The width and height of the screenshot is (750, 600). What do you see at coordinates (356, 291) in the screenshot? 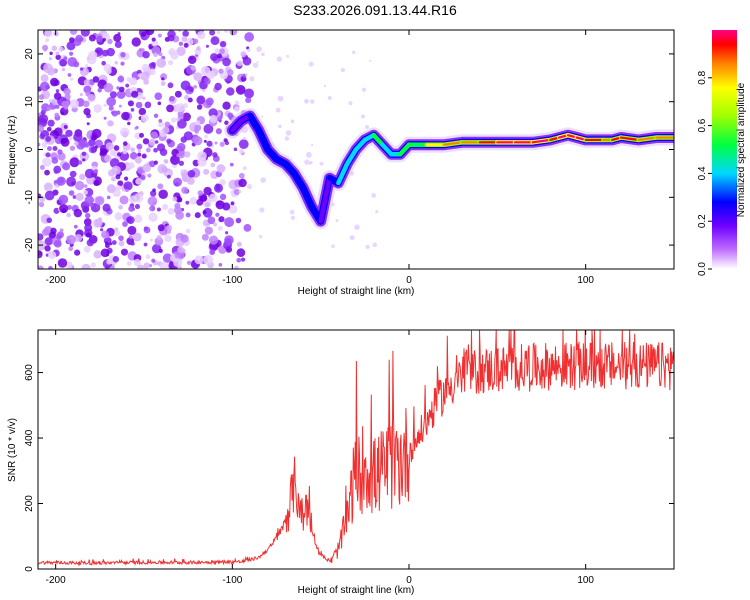
I see `spectrogram-x-label: Height of straight line (km)` at bounding box center [356, 291].